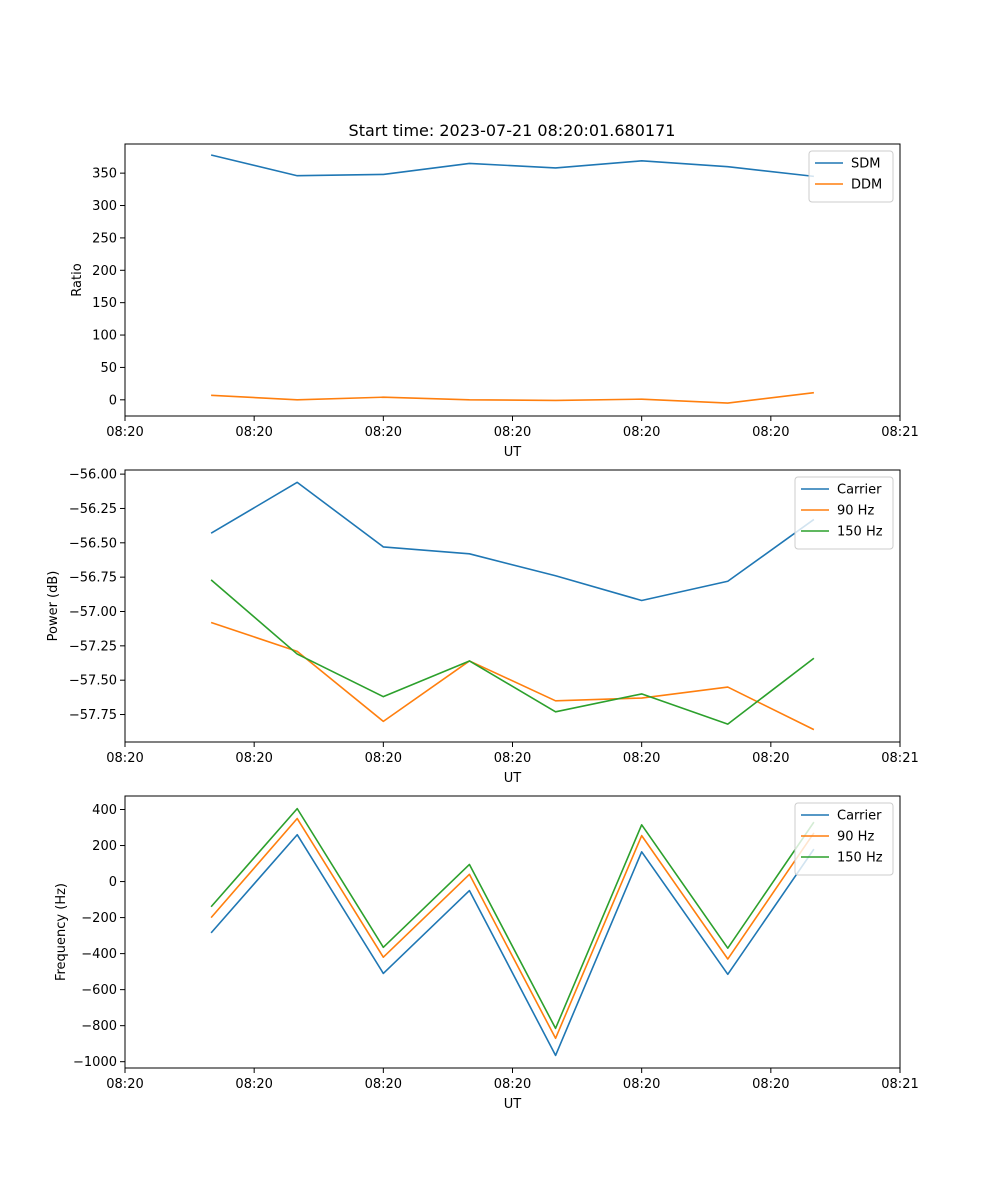 This screenshot has height=1200, width=1000. Describe the element at coordinates (512, 397) in the screenshot. I see `series-line-ddm` at that location.